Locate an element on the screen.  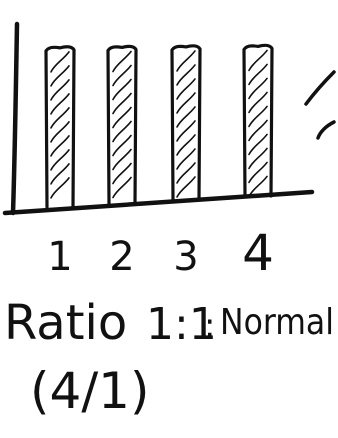
caption-four-to-one: (4/1) is located at coordinates (89, 391).